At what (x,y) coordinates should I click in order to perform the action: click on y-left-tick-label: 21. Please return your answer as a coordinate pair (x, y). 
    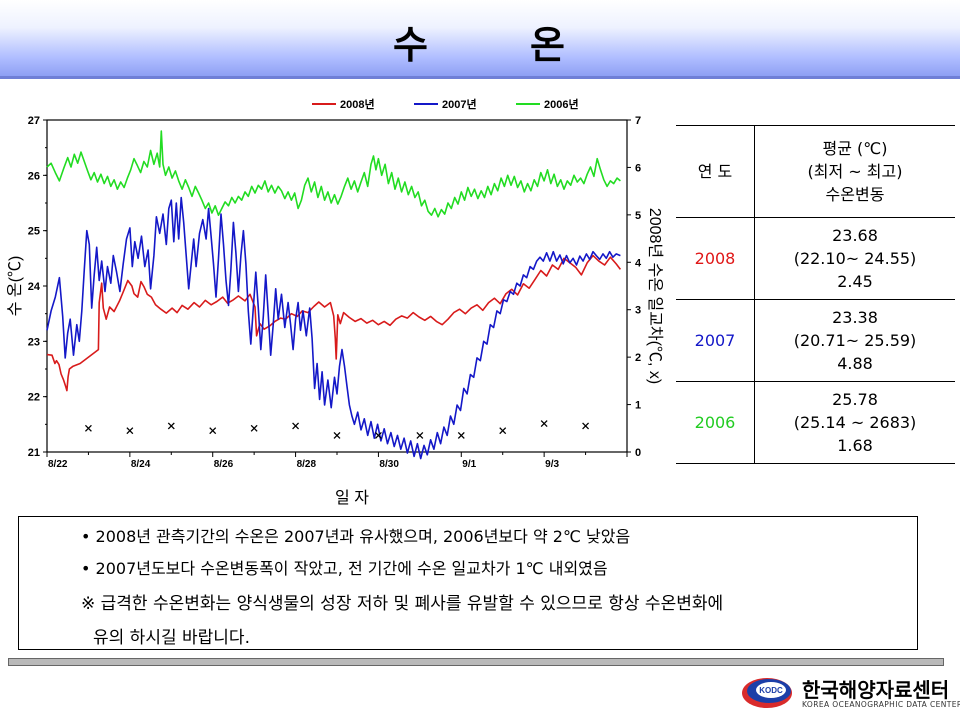
    Looking at the image, I should click on (34, 453).